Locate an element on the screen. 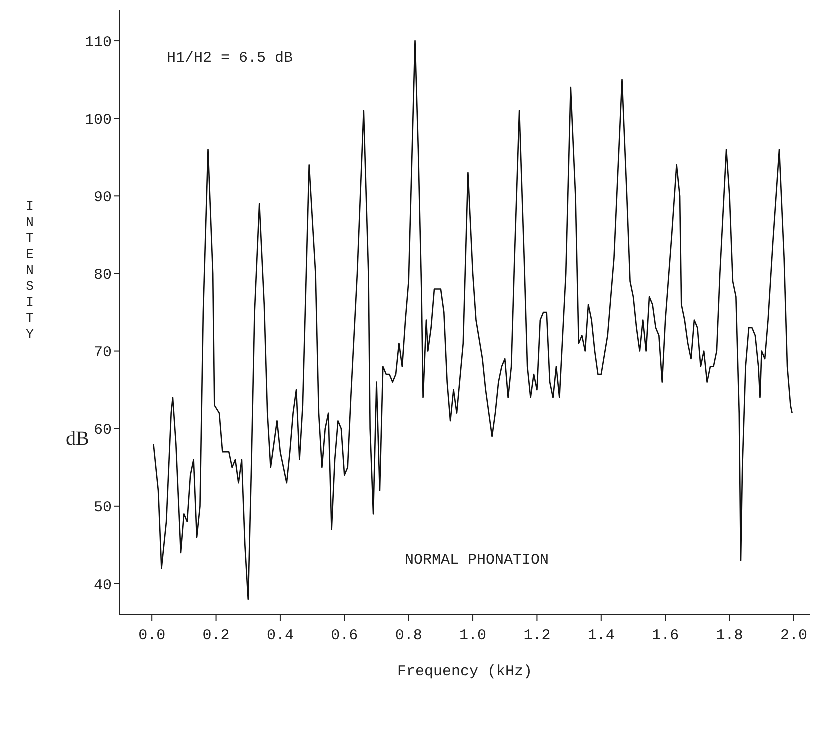 Image resolution: width=815 pixels, height=729 pixels. text: INTENSITY is located at coordinates (30, 270).